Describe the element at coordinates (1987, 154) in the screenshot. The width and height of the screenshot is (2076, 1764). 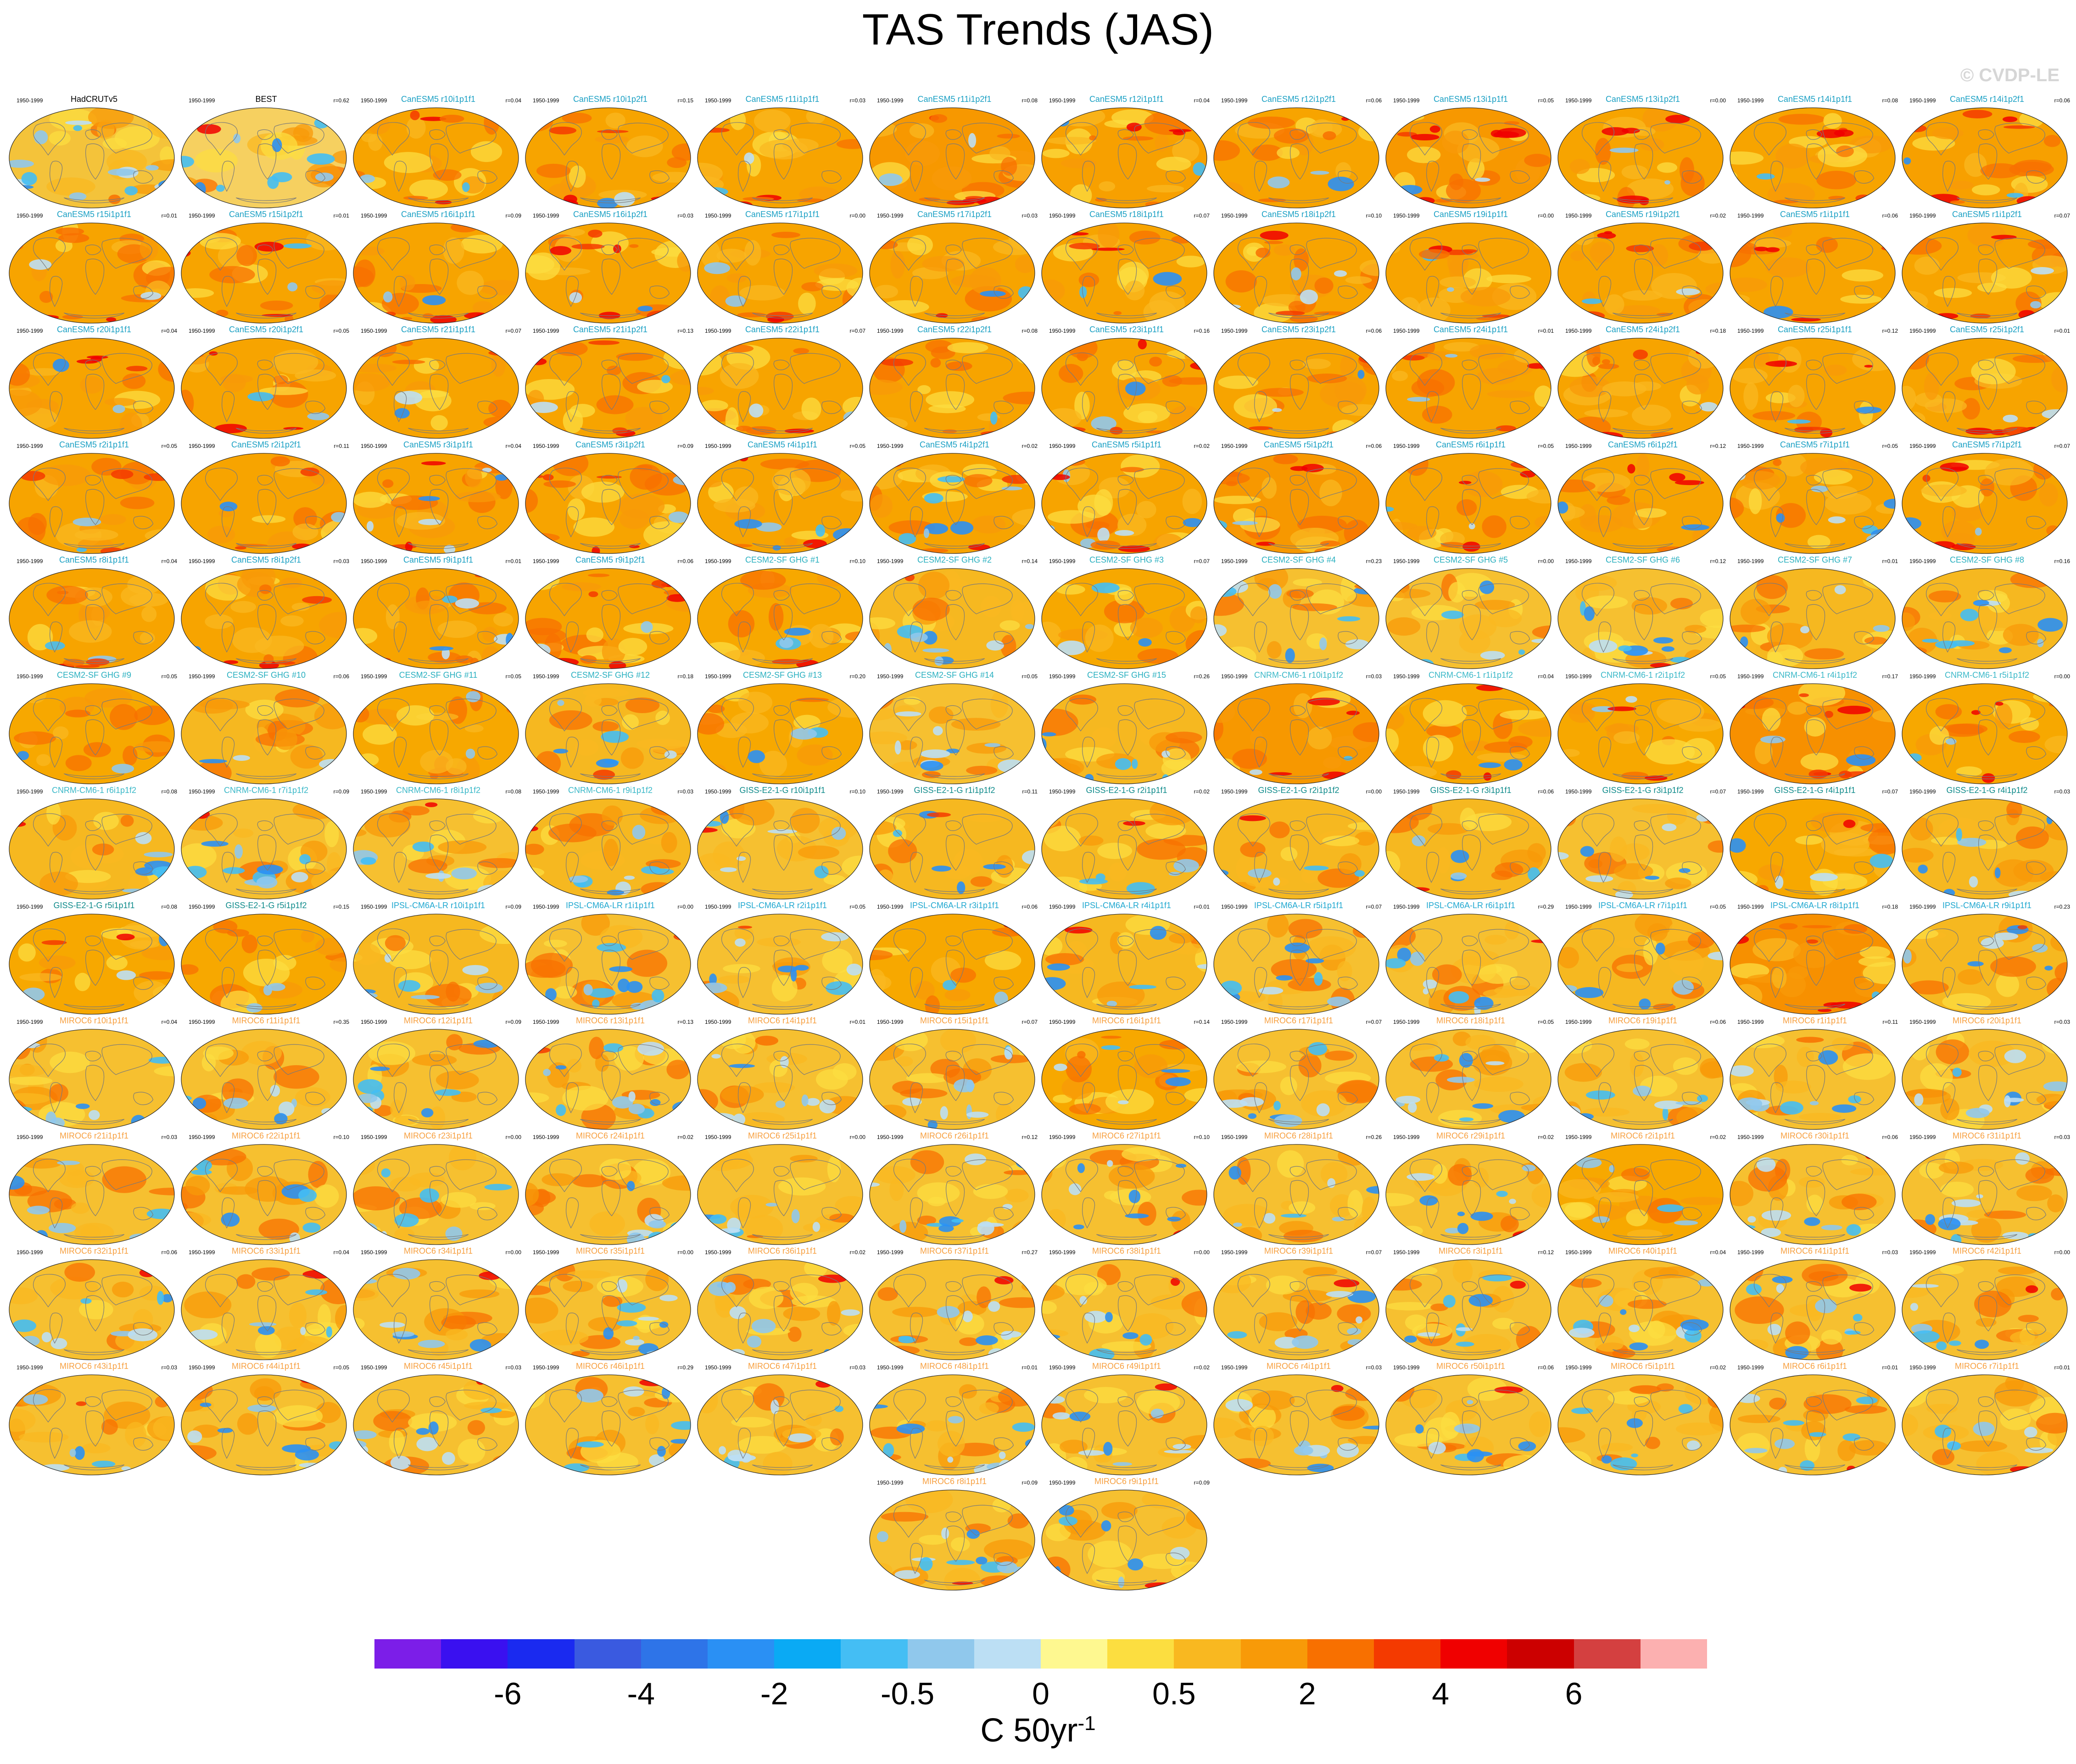
I see `map-panel: 1950-1999 CanESM5 r14i1p2f1 r=0.06` at that location.